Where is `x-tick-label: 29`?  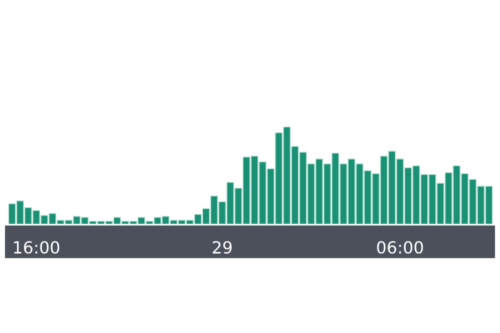 x-tick-label: 29 is located at coordinates (222, 247).